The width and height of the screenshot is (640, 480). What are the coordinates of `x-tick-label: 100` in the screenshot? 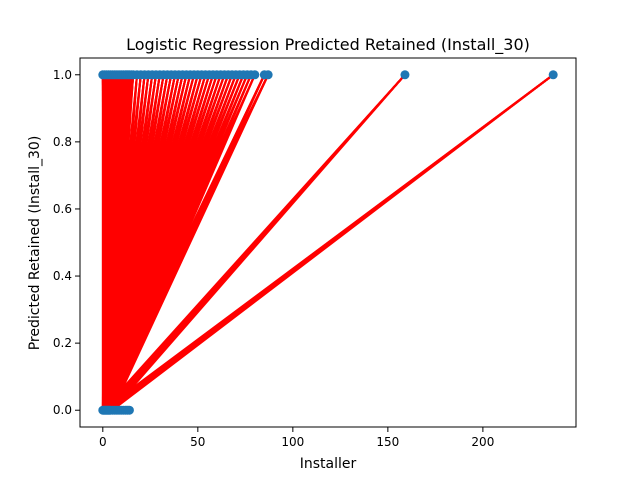 It's located at (292, 442).